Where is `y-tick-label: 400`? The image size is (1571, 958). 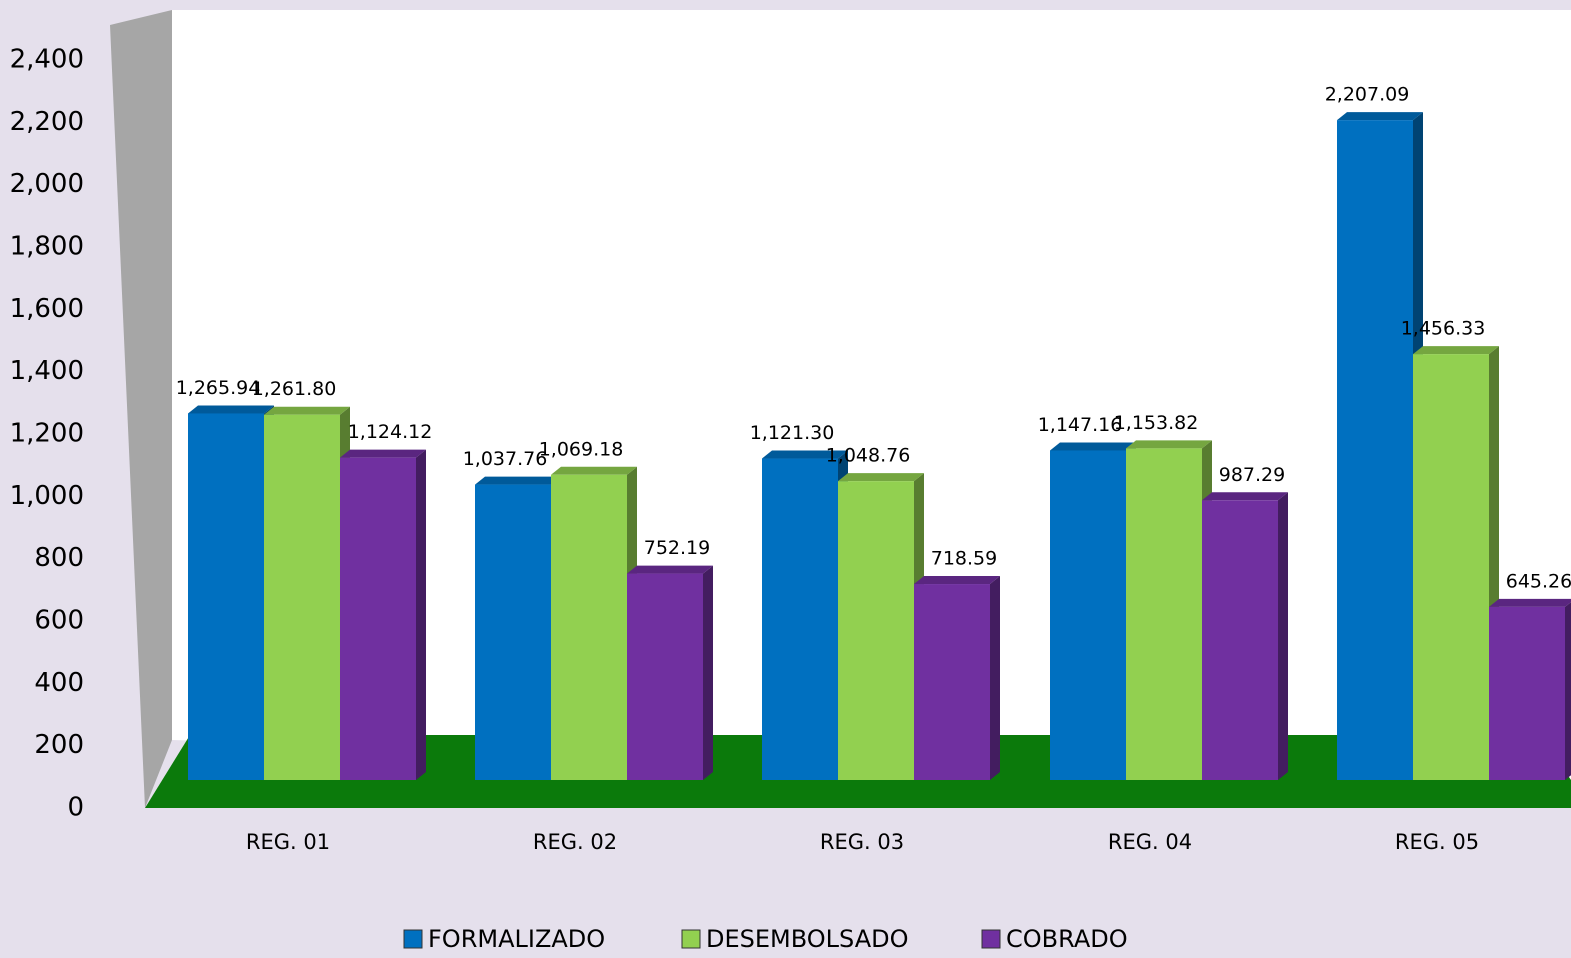 y-tick-label: 400 is located at coordinates (59, 683).